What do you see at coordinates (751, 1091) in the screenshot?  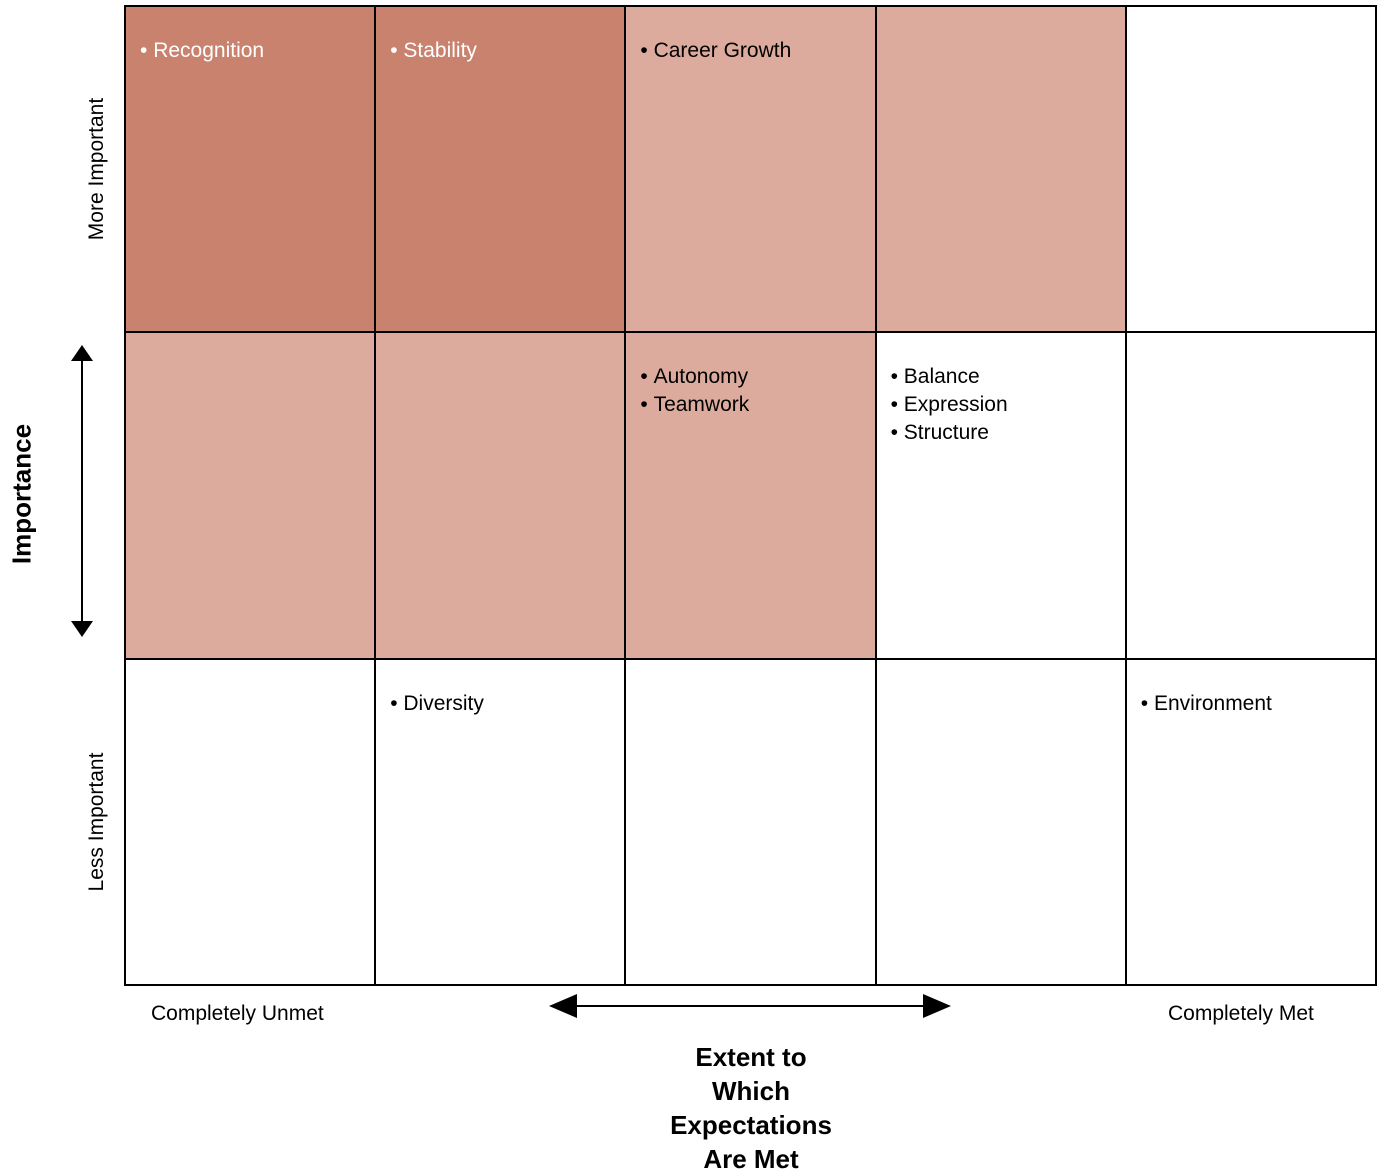 I see `x-axis-title-line: Which` at bounding box center [751, 1091].